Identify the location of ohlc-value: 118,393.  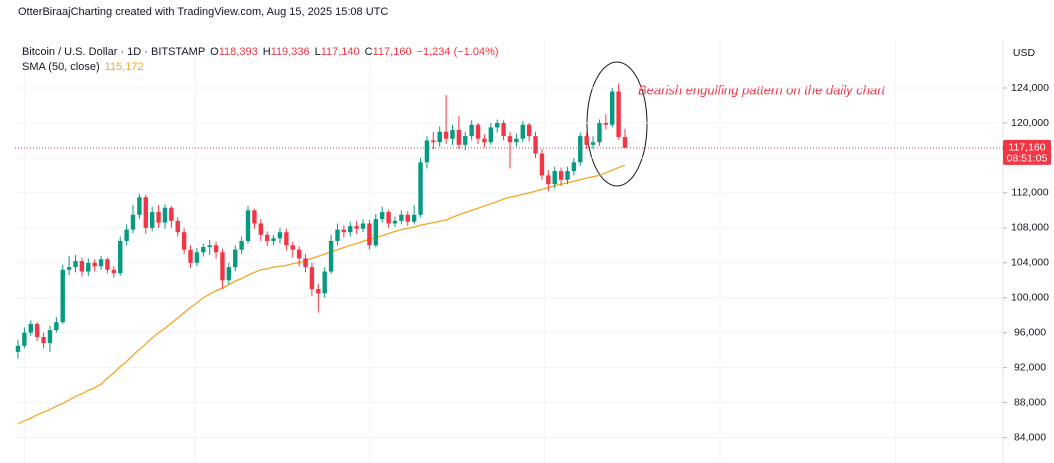
(238, 52).